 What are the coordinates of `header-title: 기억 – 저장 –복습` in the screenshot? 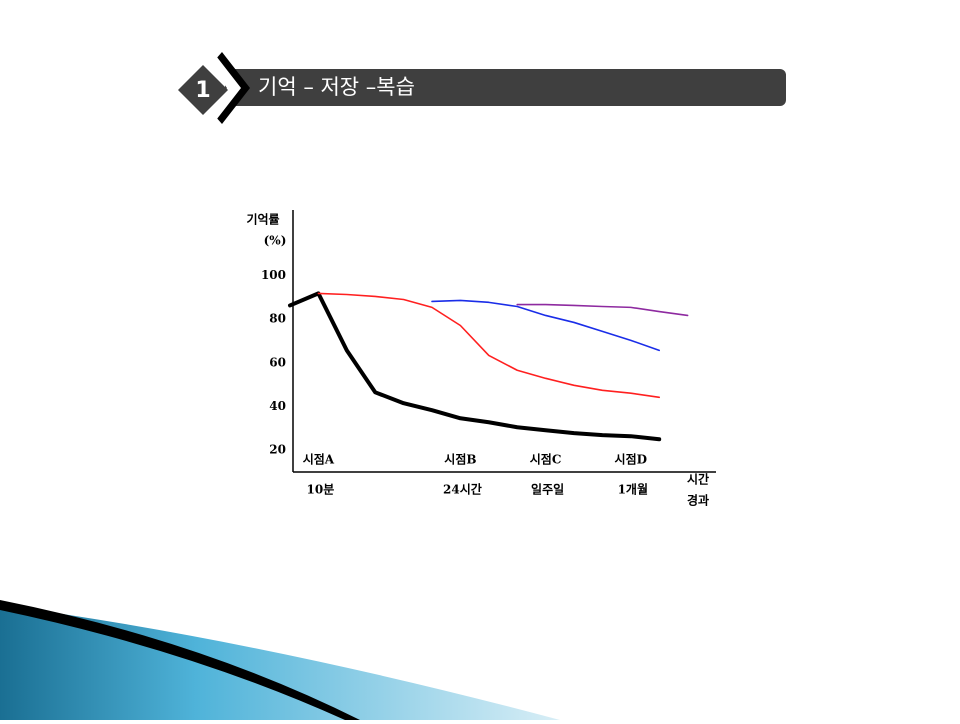 It's located at (336, 87).